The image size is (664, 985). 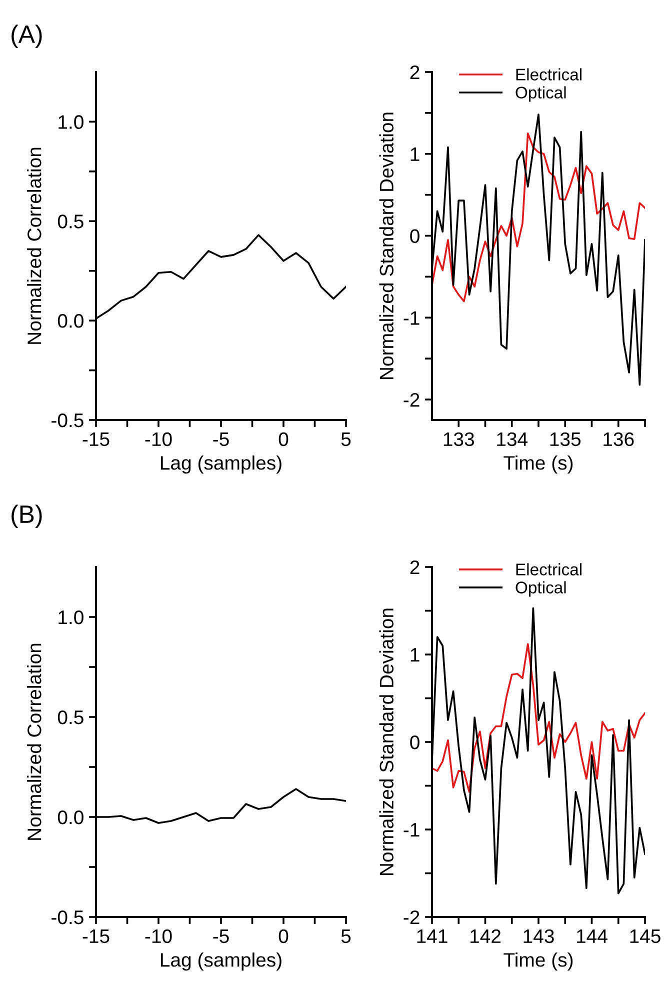 What do you see at coordinates (27, 516) in the screenshot?
I see `text: (B)` at bounding box center [27, 516].